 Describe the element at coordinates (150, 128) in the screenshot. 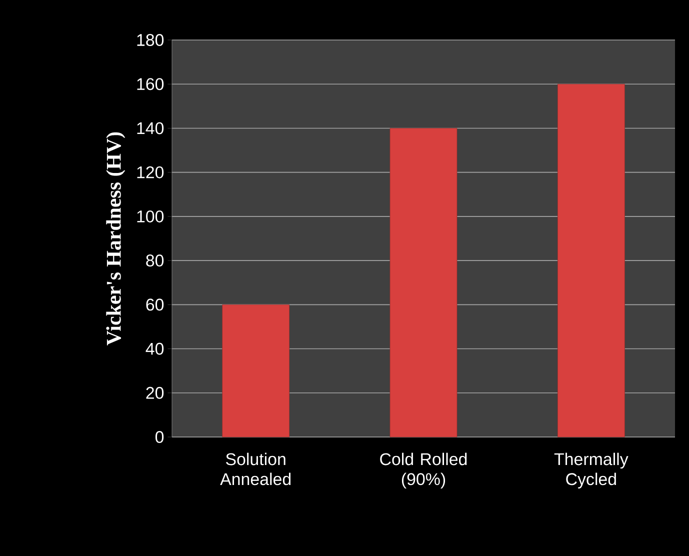

I see `y-tick-label: 140` at that location.